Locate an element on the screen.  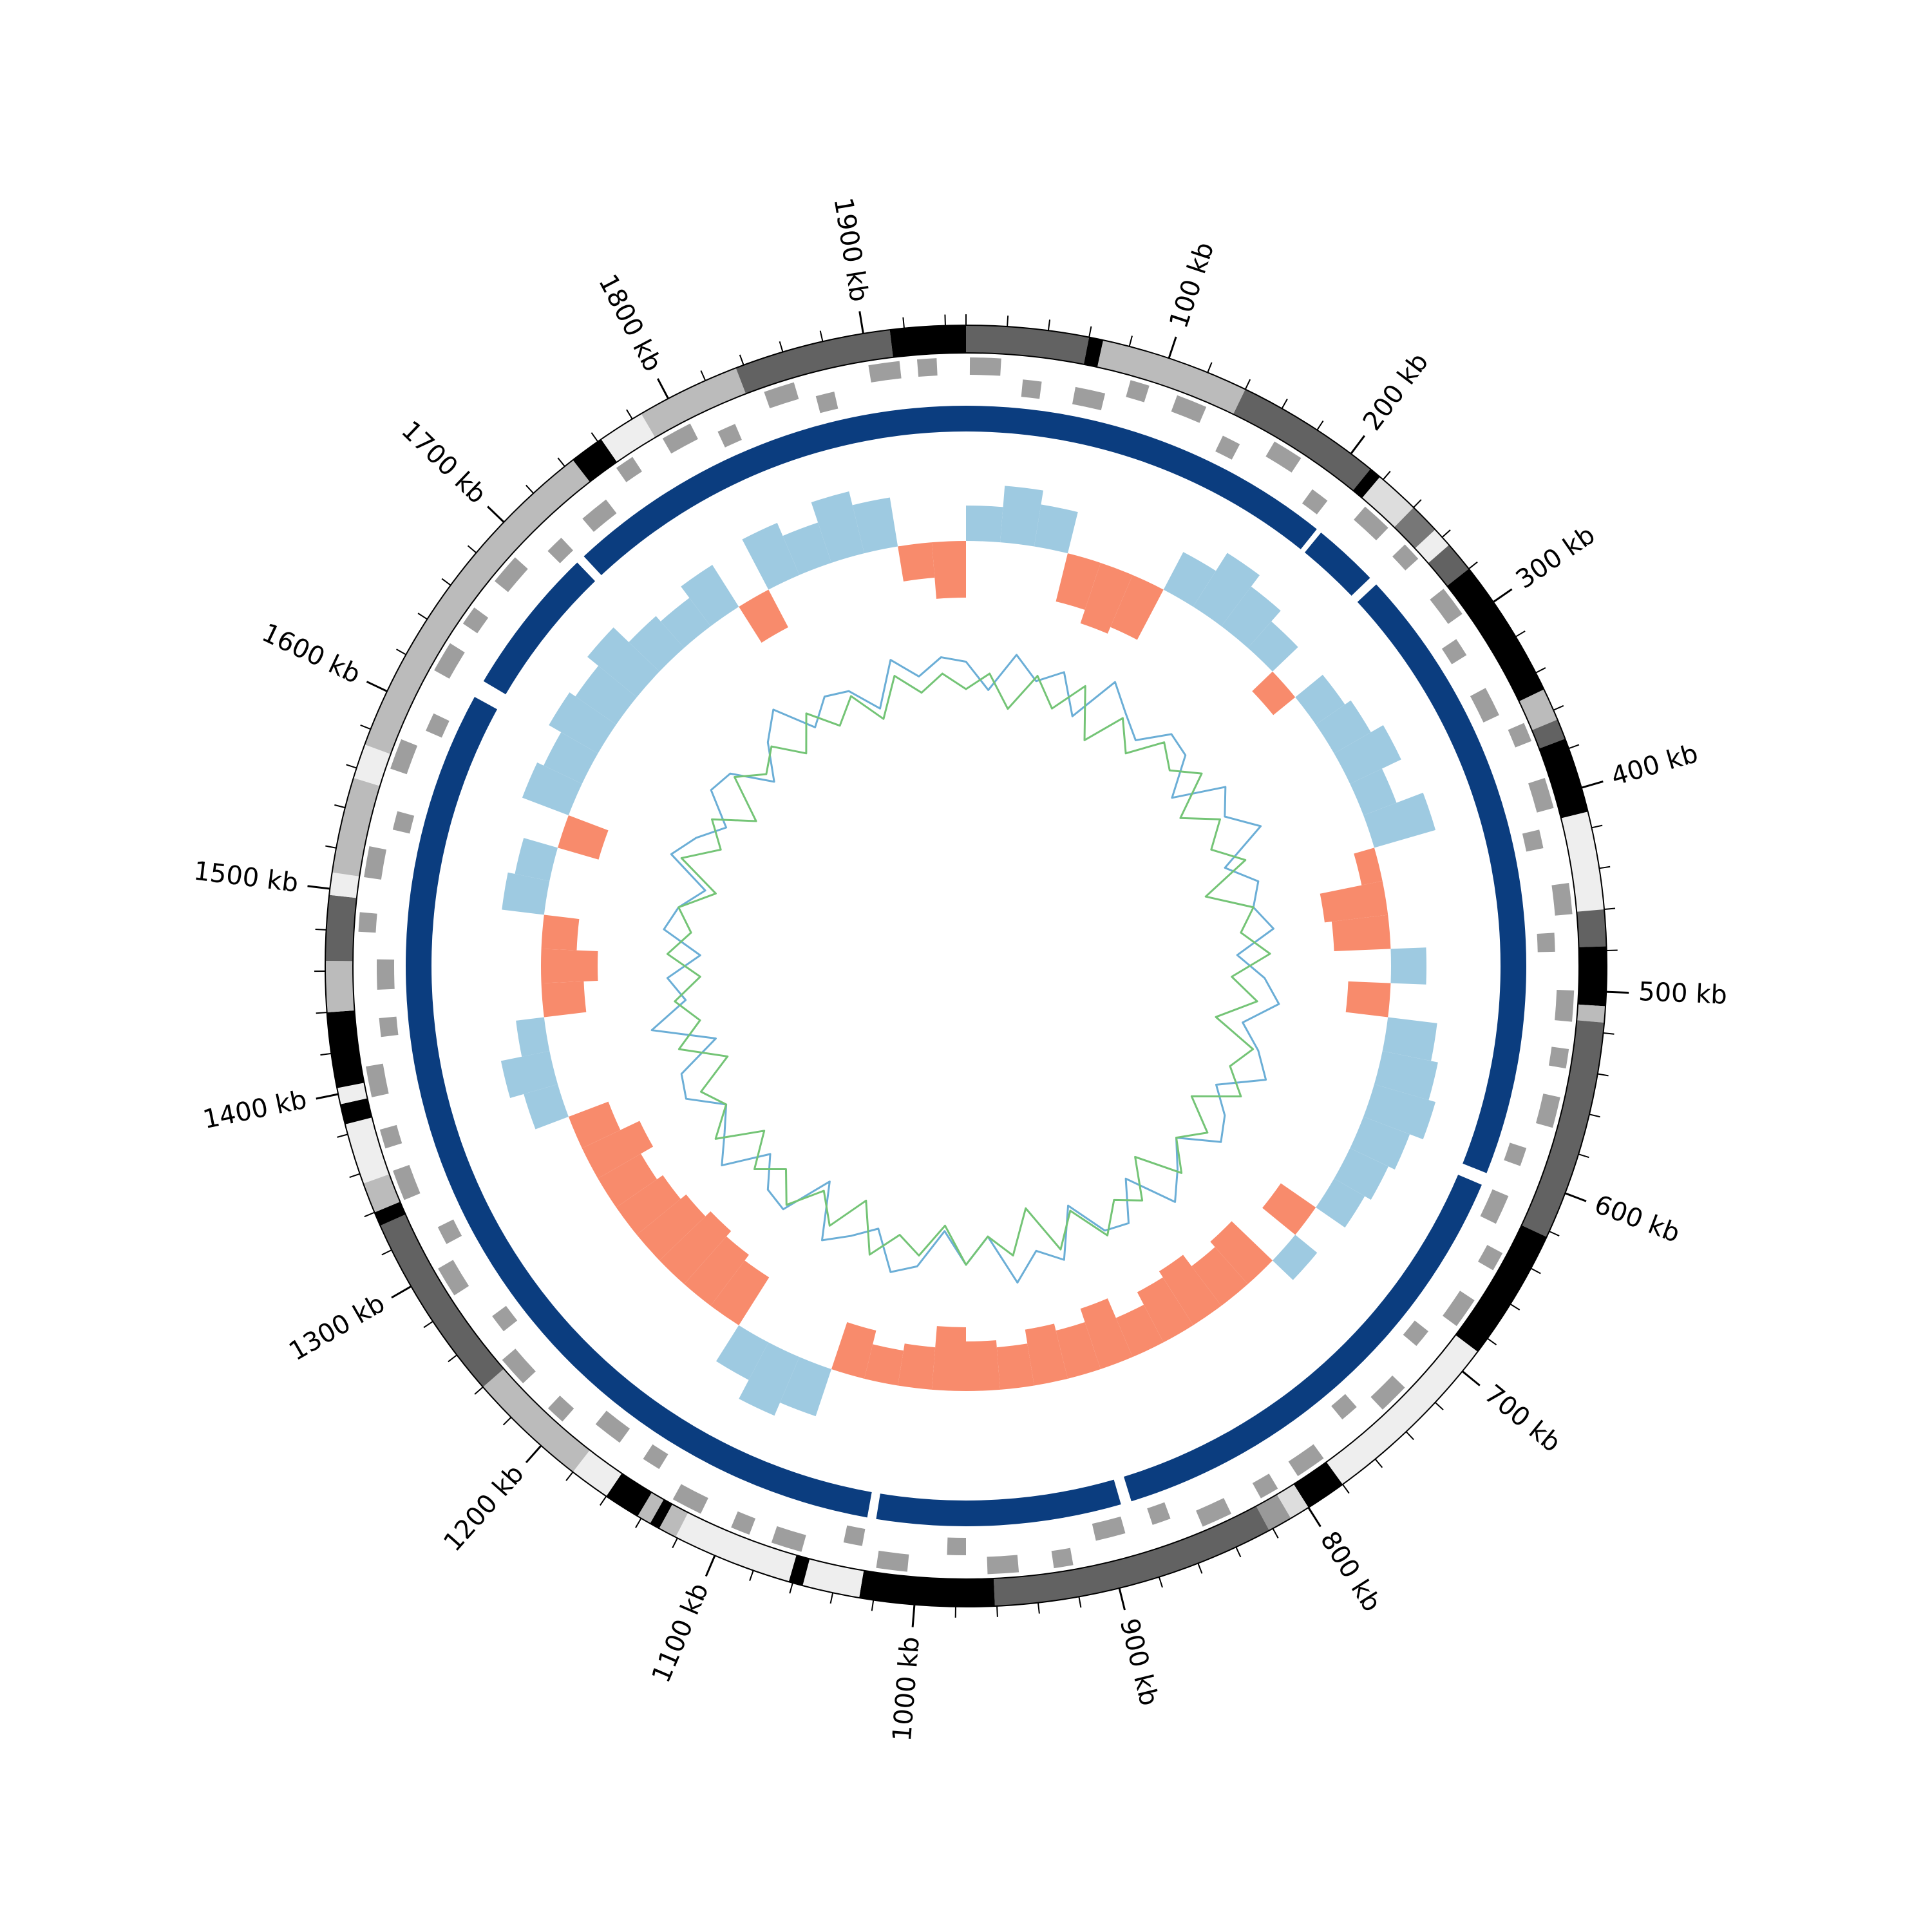
tick-label: 1300 kb is located at coordinates (337, 1328).